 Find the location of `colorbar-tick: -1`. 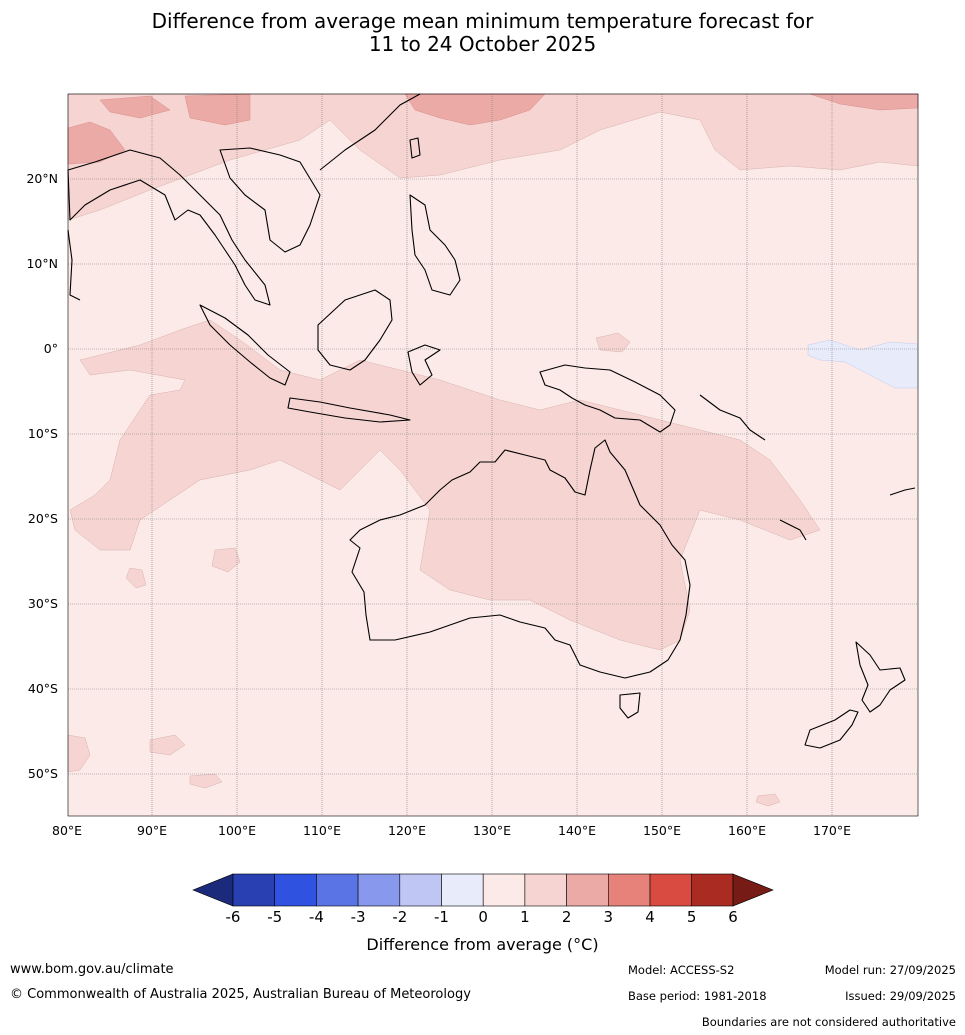

colorbar-tick: -1 is located at coordinates (441, 917).